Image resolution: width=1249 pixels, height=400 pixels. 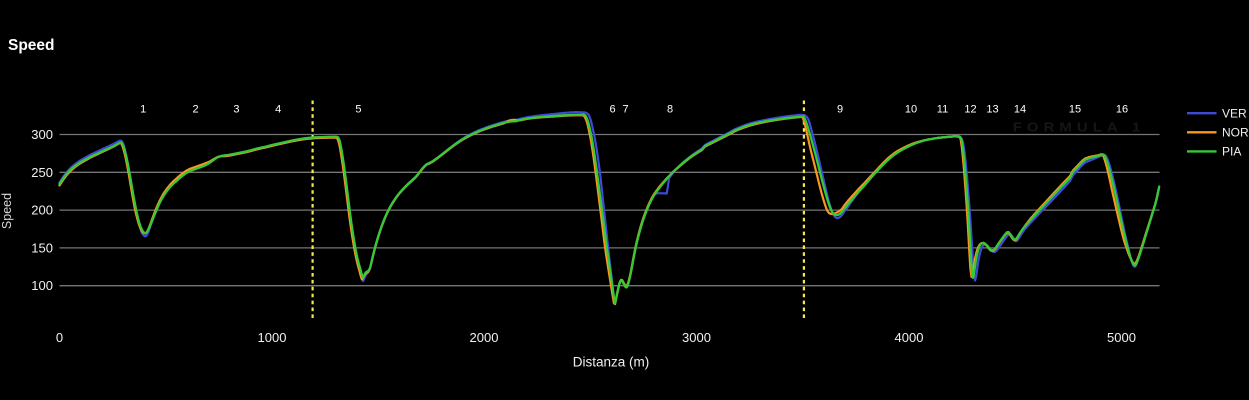 What do you see at coordinates (272, 337) in the screenshot?
I see `svg-text: 1000` at bounding box center [272, 337].